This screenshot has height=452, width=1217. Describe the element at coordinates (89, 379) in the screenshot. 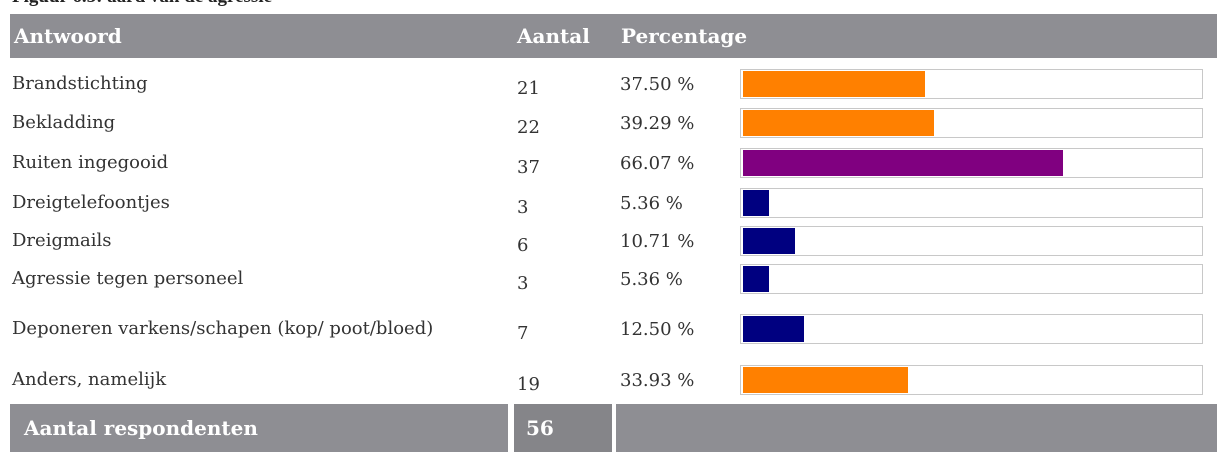

I see `answer: Anders, namelijk` at that location.